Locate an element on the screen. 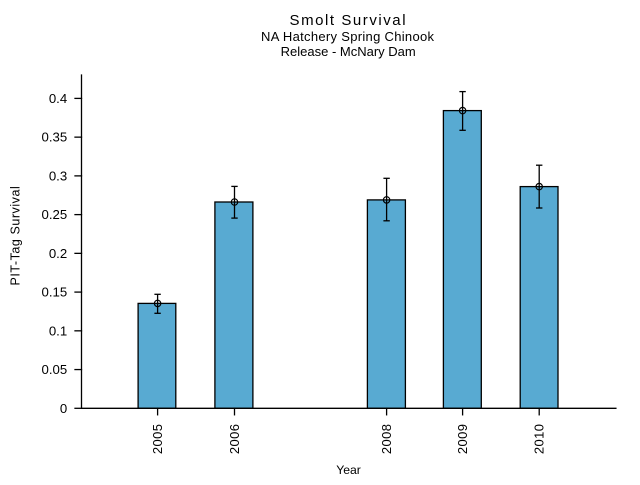 This screenshot has width=640, height=485. svg-text: 2005 is located at coordinates (157, 439).